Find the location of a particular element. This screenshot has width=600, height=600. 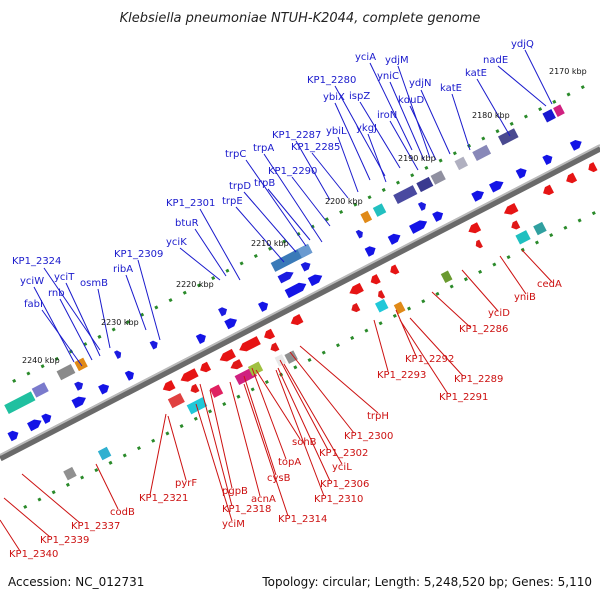

gene-label: yciA is located at coordinates (365, 57).